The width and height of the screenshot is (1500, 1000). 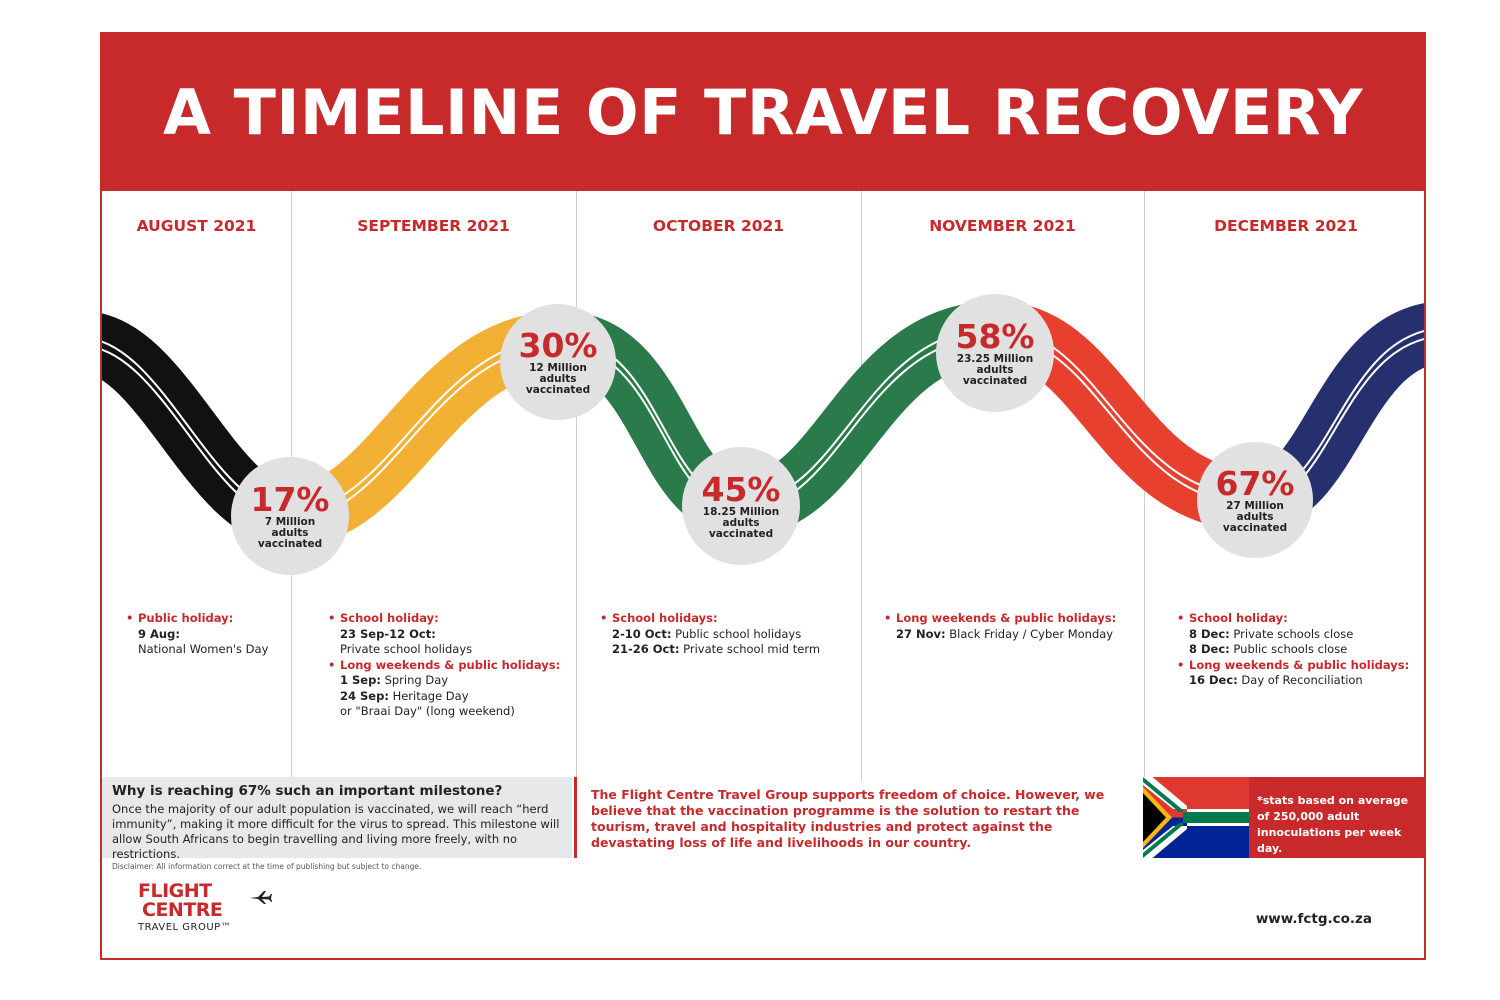 I want to click on website-url: www.fctg.co.za, so click(x=1313, y=919).